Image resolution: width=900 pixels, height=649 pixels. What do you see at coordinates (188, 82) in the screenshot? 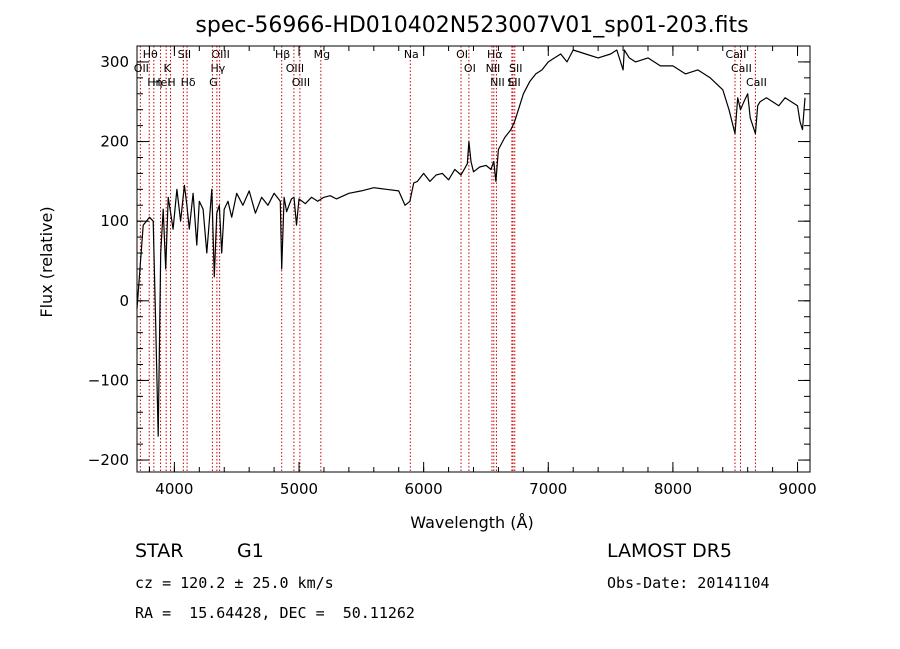
I see `spectral-line-label: Hδ` at bounding box center [188, 82].